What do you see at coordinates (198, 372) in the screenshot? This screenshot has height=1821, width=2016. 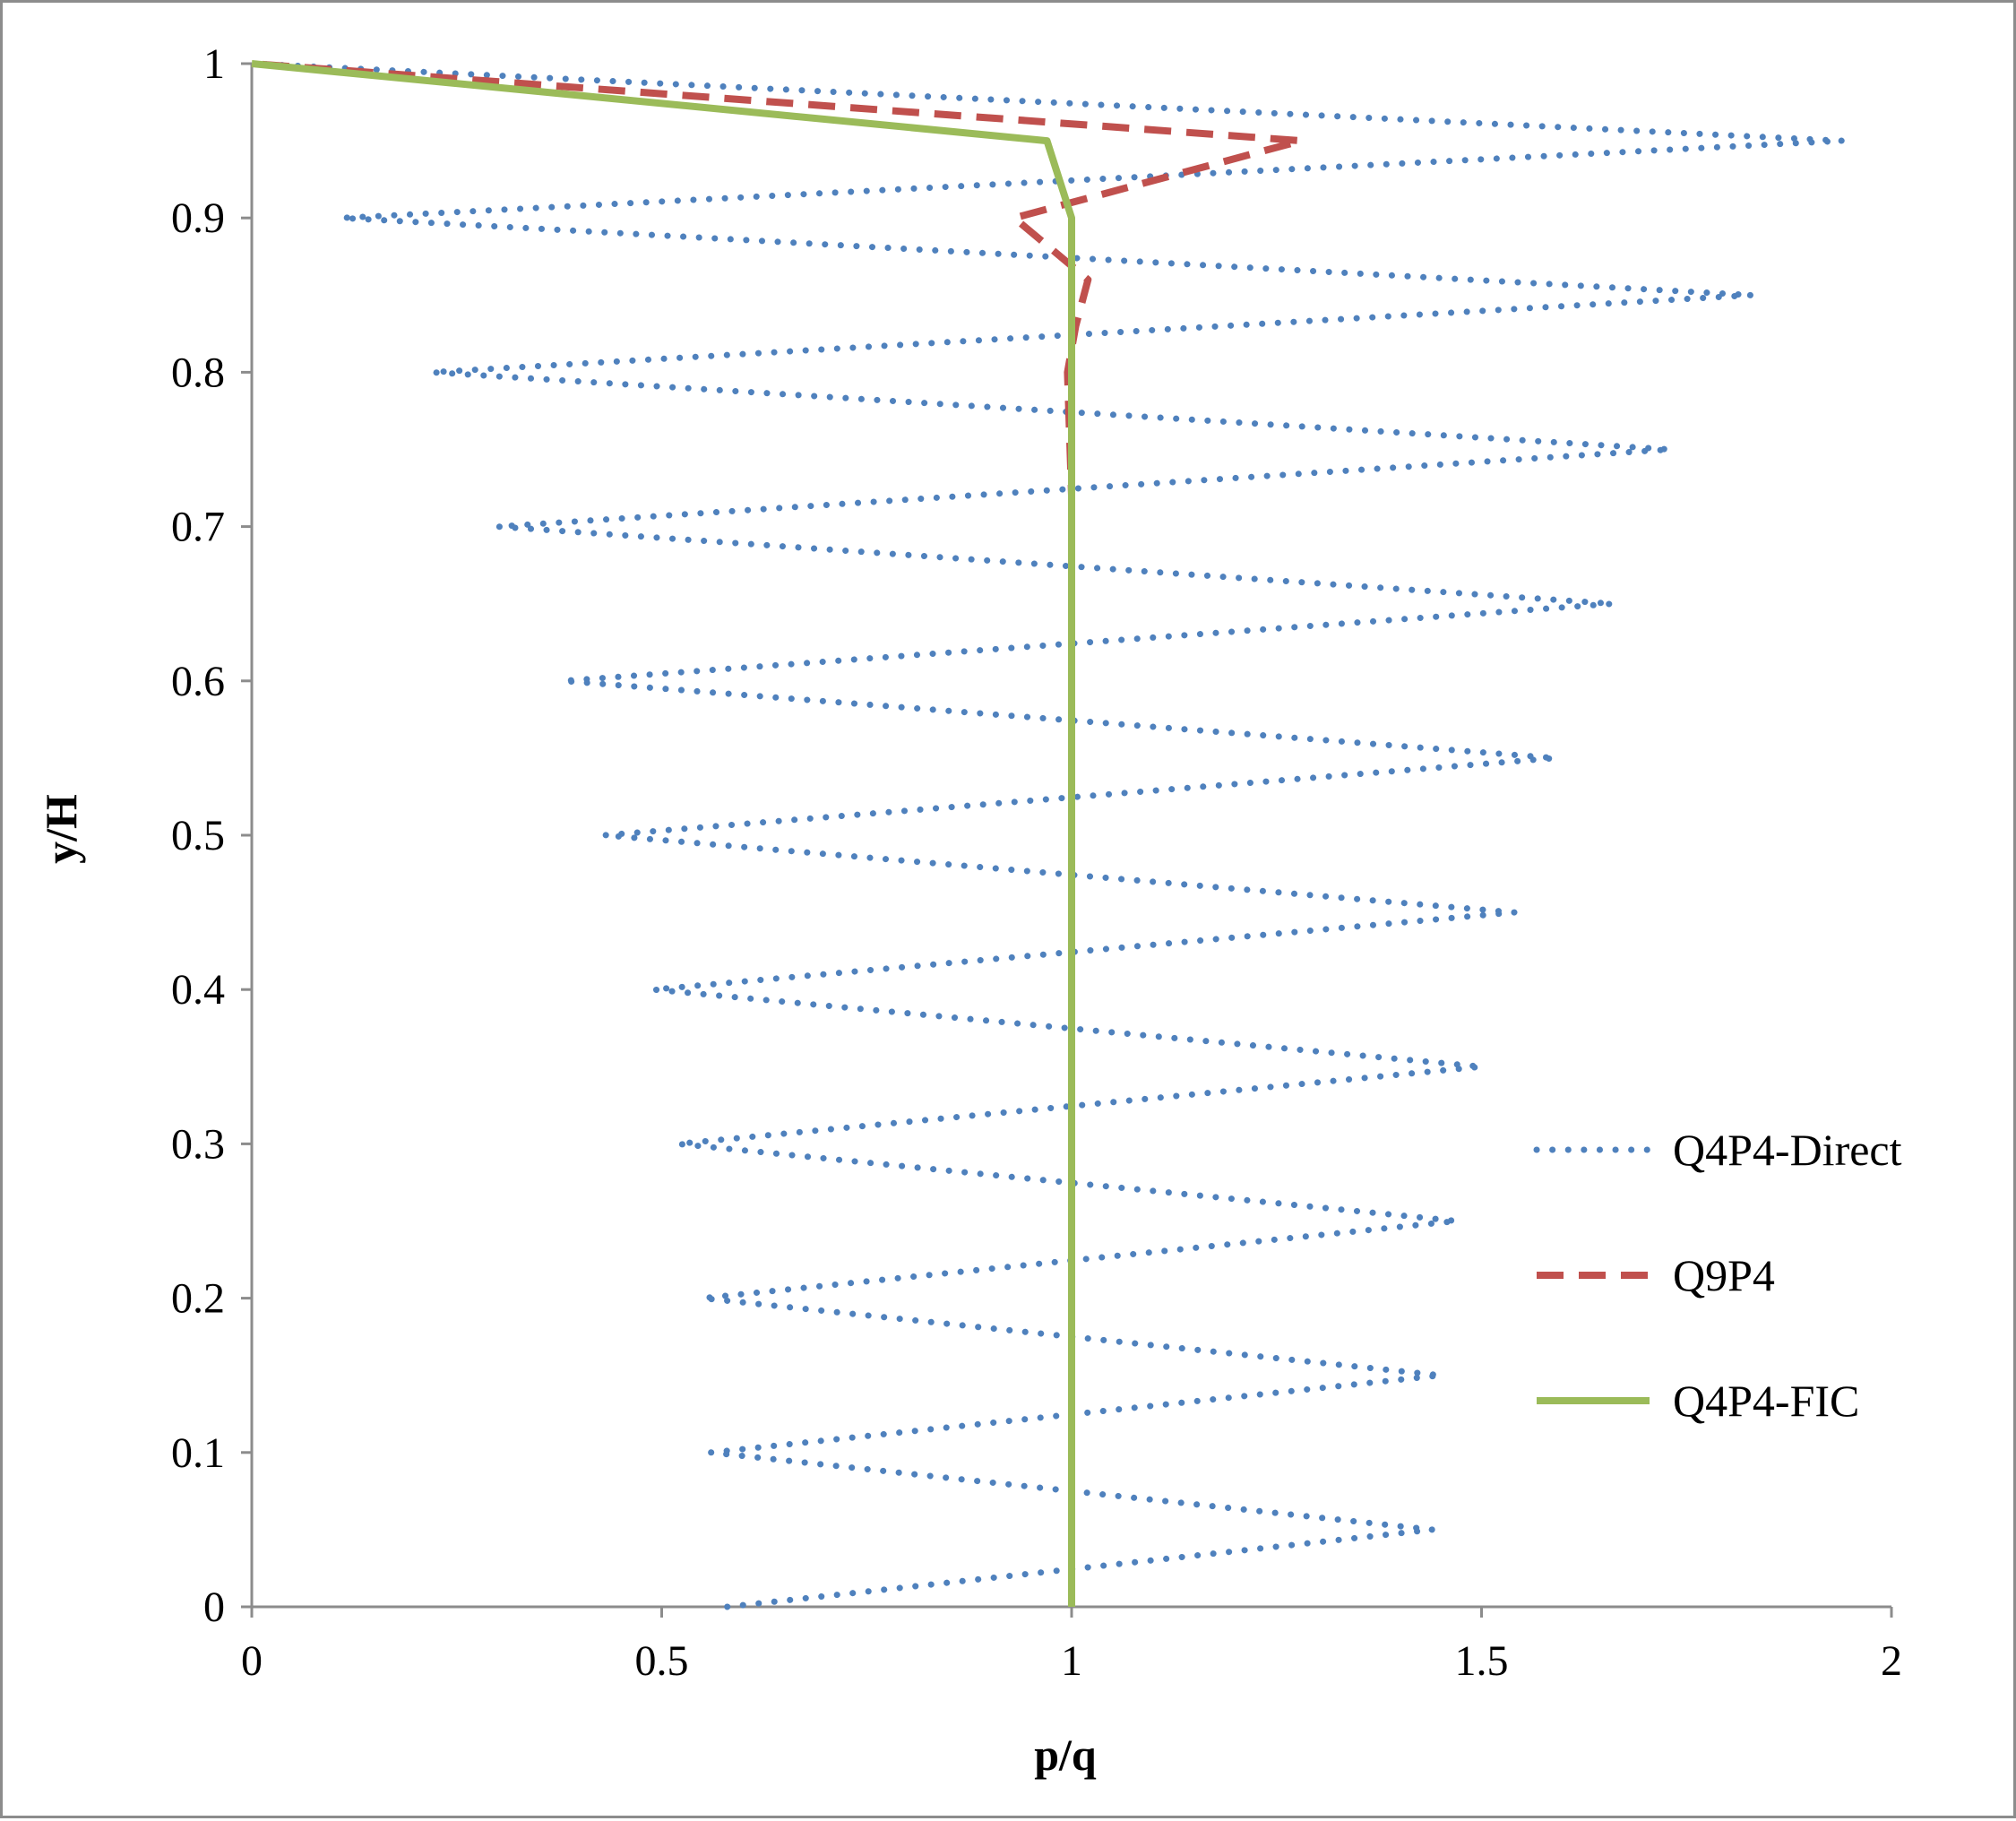 I see `y-tick-label: 0.8` at bounding box center [198, 372].